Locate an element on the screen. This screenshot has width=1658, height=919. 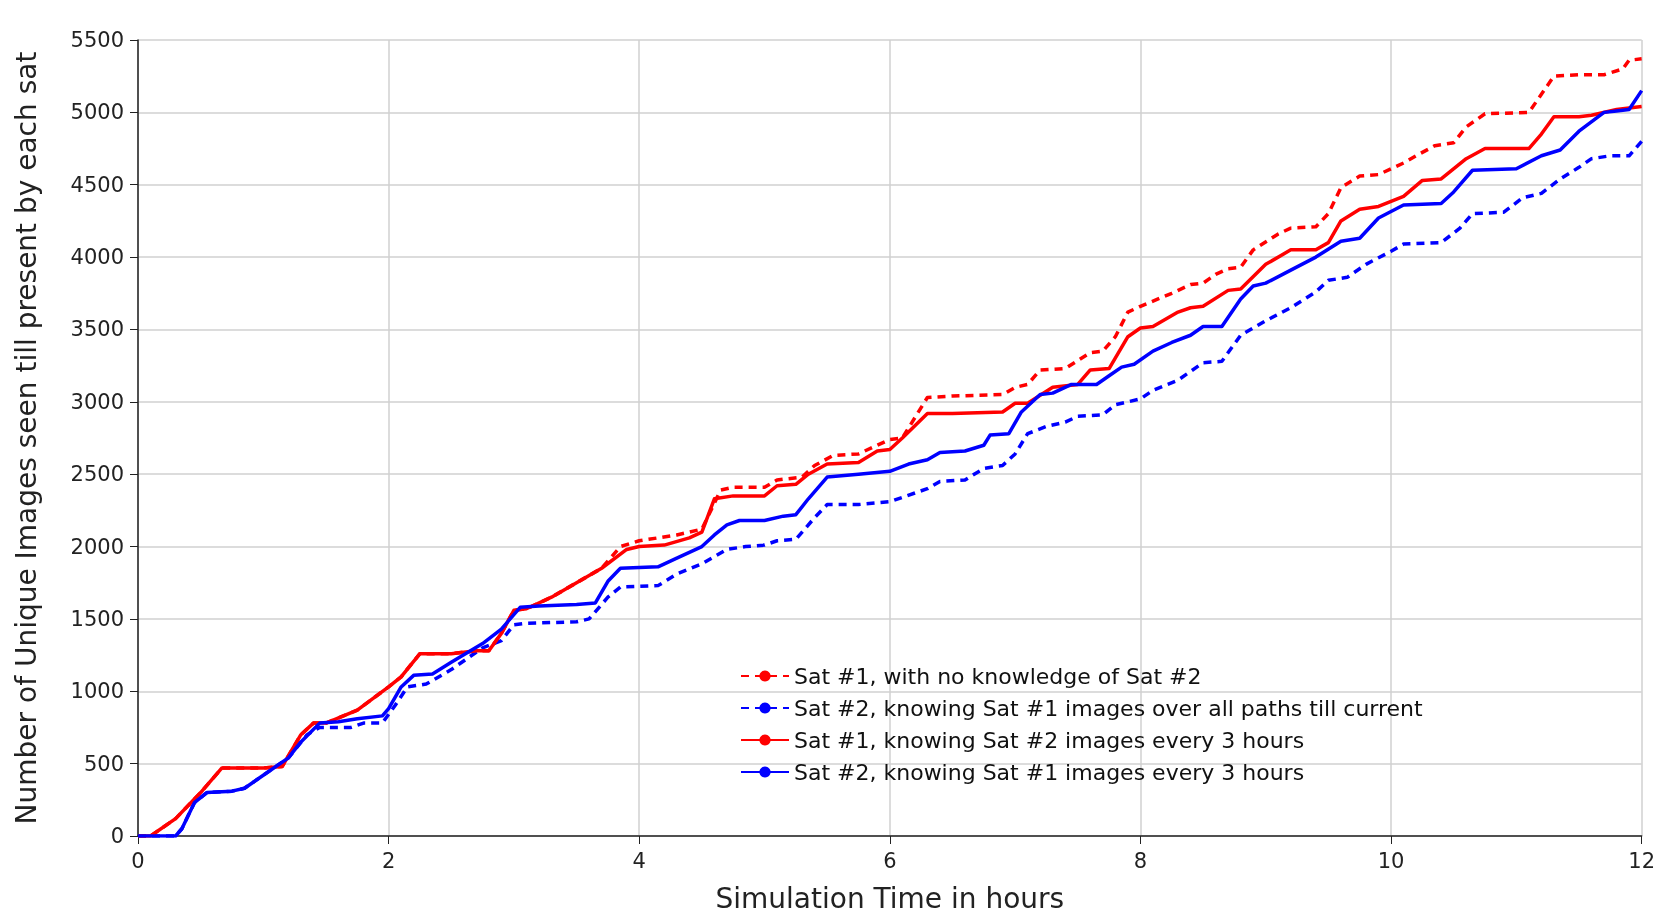
x-axis-title: Simulation Time in hours is located at coordinates (890, 898).